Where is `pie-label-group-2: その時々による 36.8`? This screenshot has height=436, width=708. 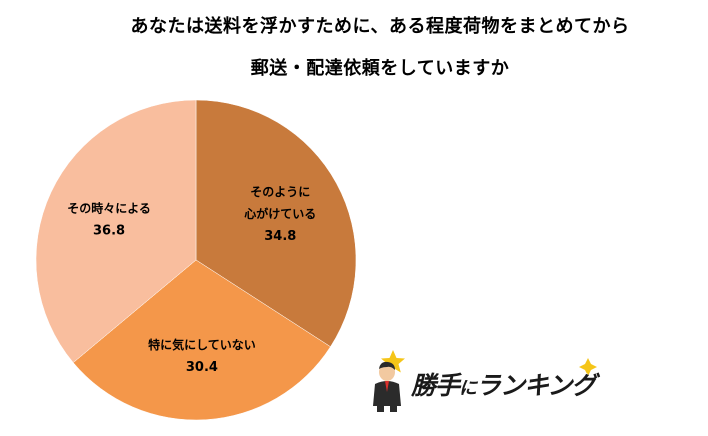
pie-label-group-2: その時々による 36.8 is located at coordinates (109, 219).